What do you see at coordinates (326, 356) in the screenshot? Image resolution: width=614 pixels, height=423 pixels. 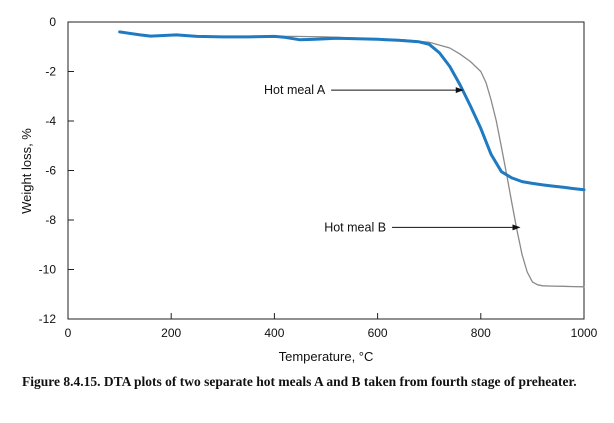 I see `x-axis-title: Temperature, °C` at bounding box center [326, 356].